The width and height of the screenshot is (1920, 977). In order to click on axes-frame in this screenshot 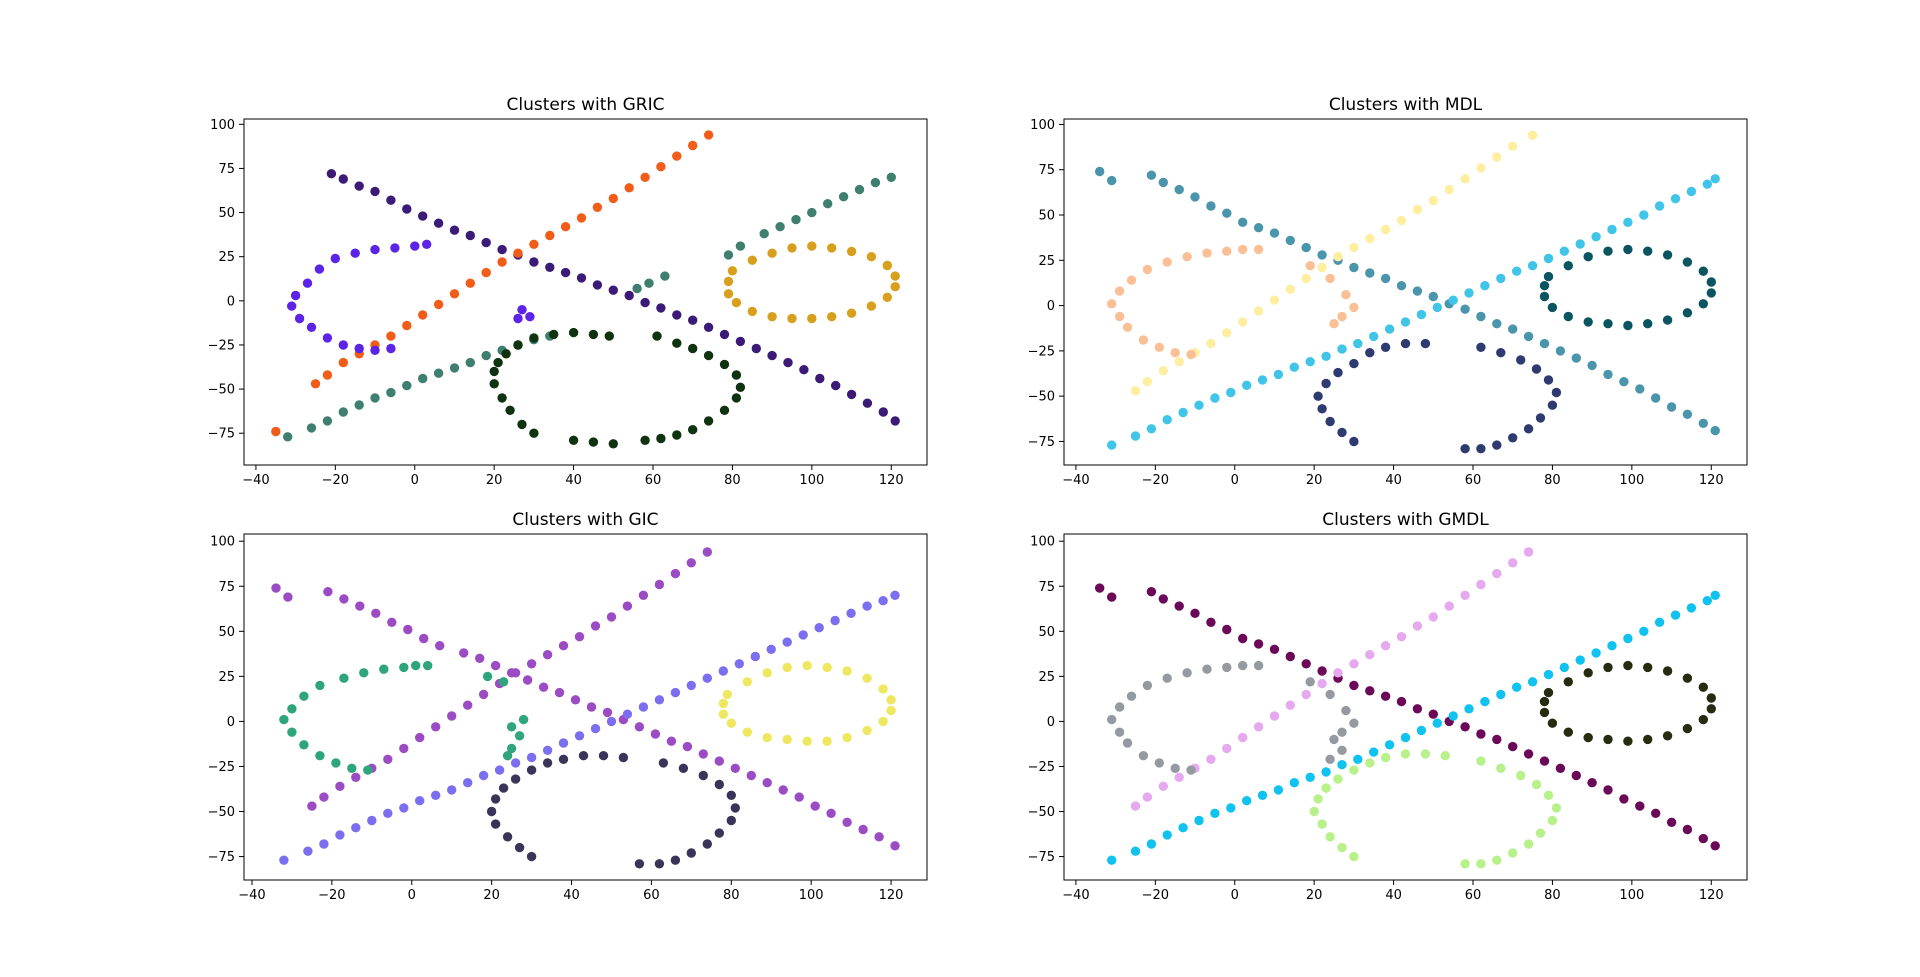, I will do `click(1405, 707)`.